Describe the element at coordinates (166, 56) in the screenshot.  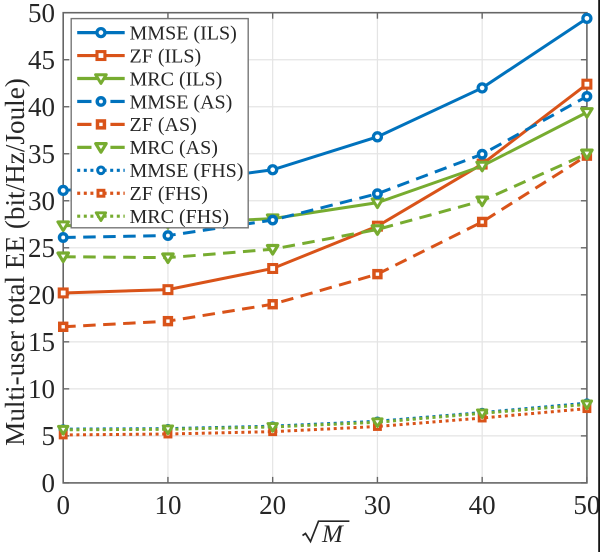
I see `svg-text: ZF (ILS)` at that location.